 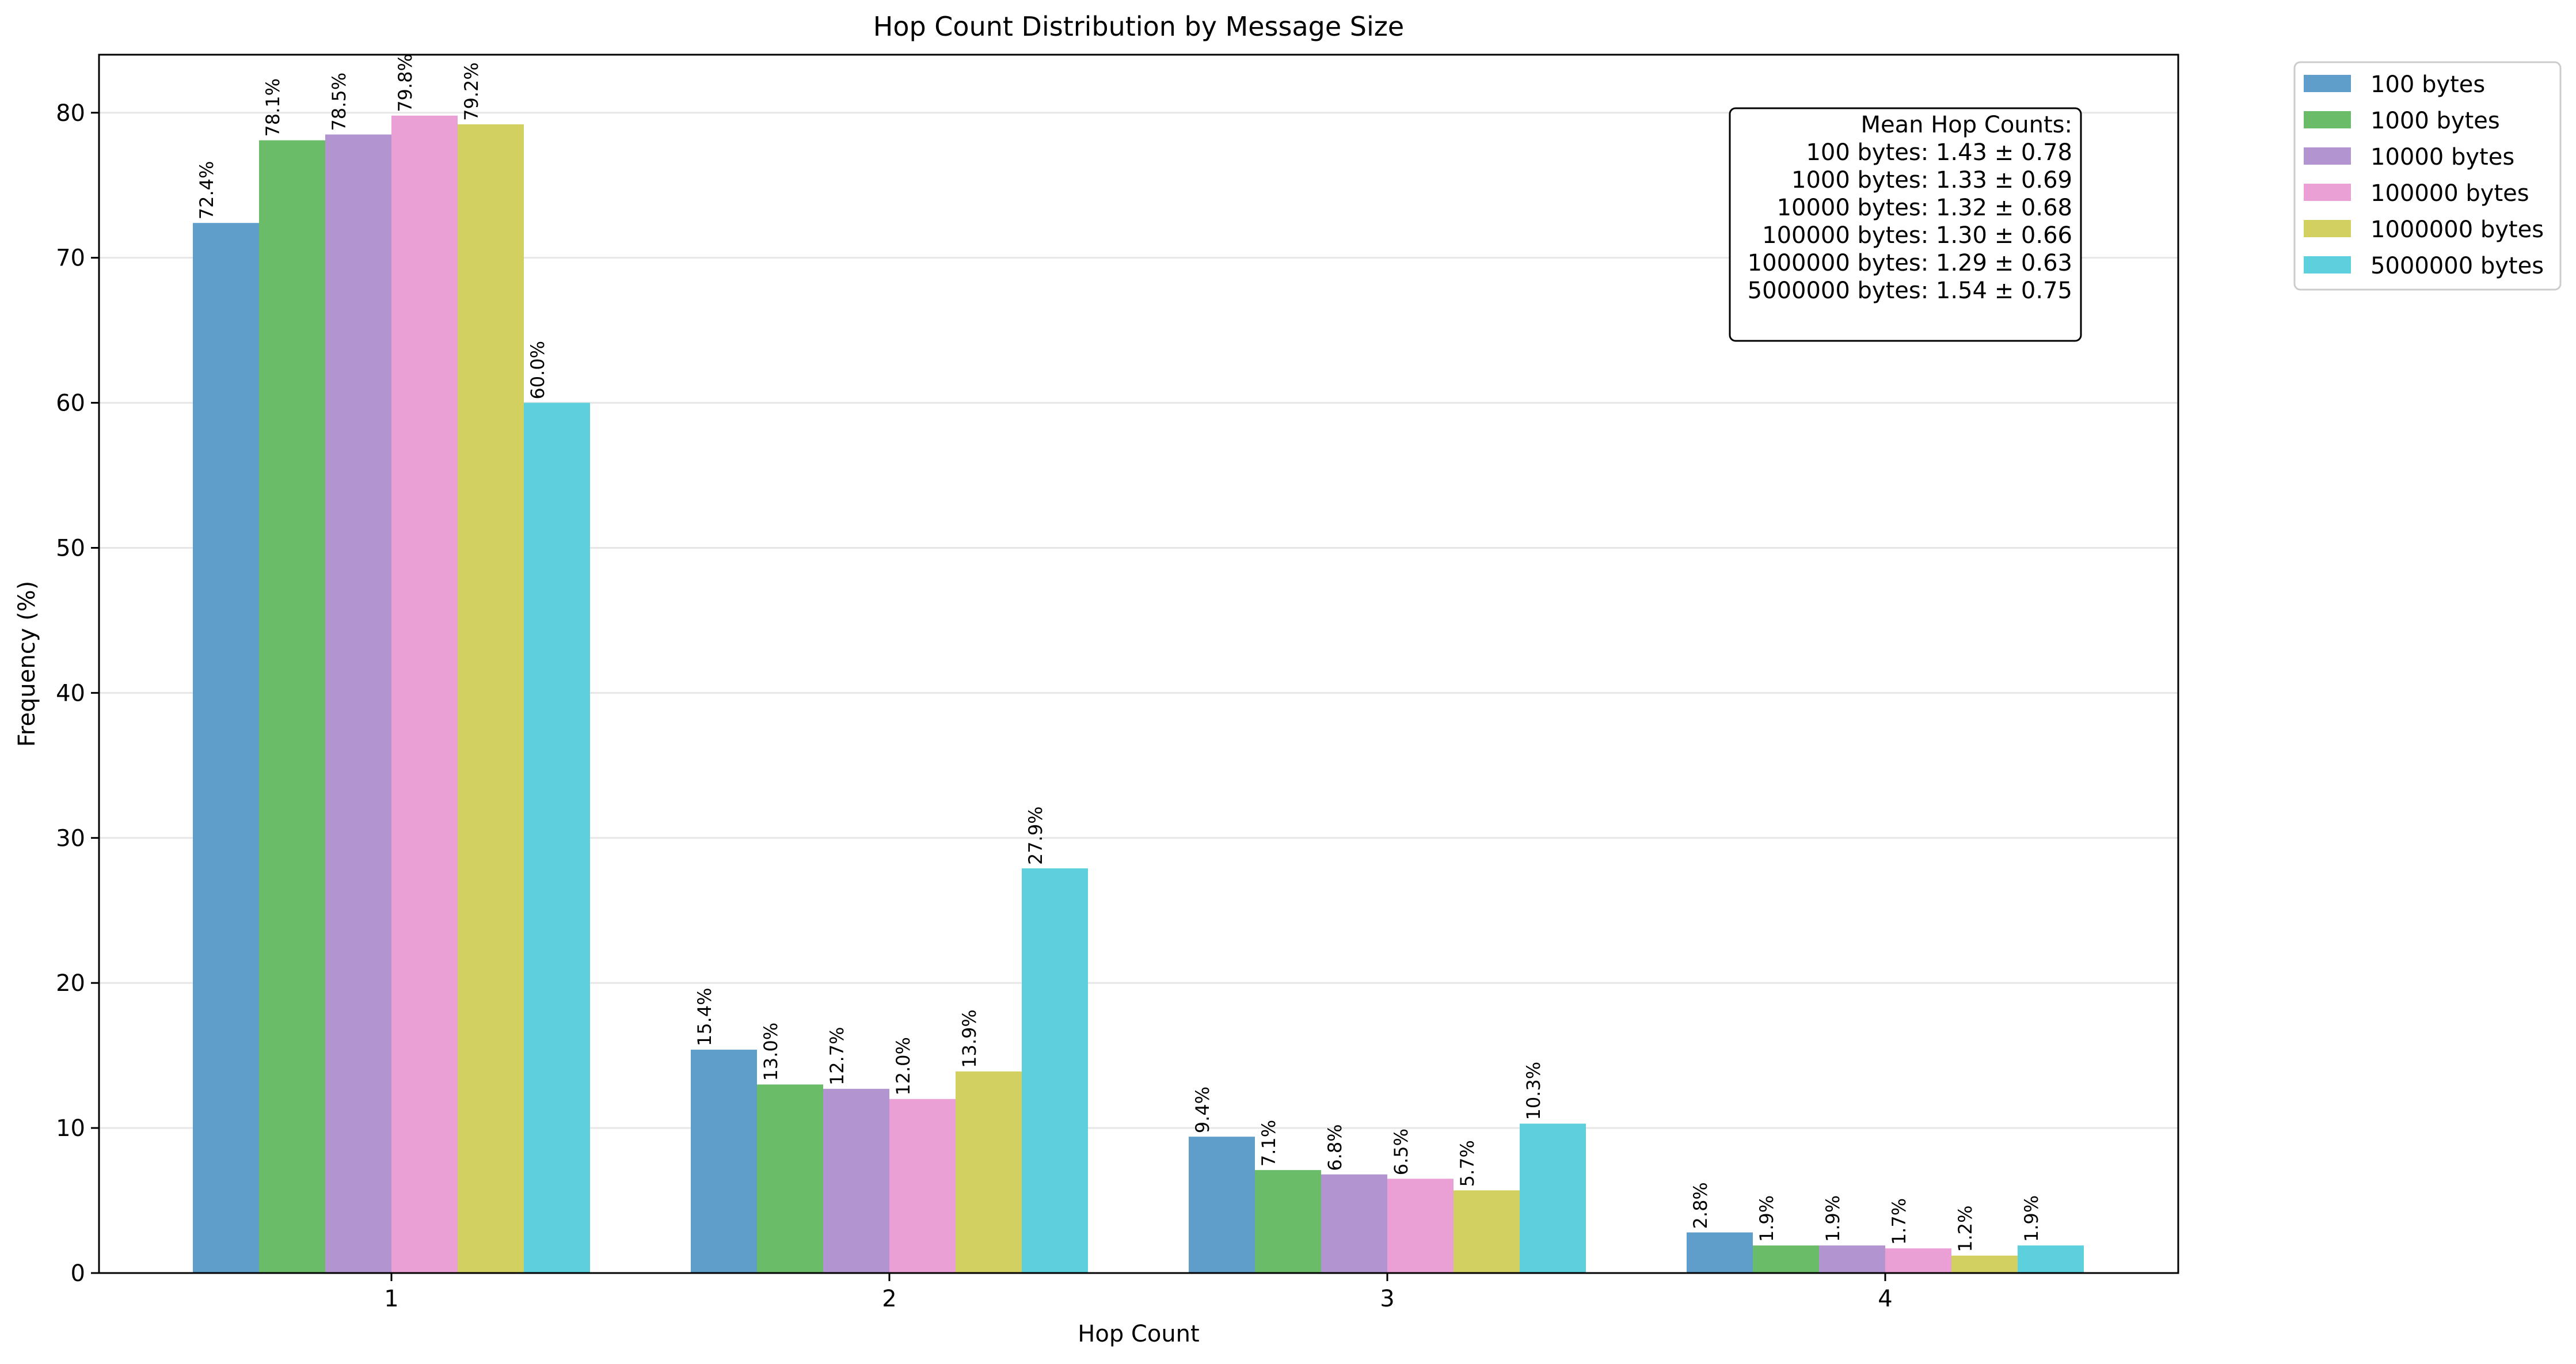 I want to click on bar-value-label: 27.9%, so click(x=1036, y=836).